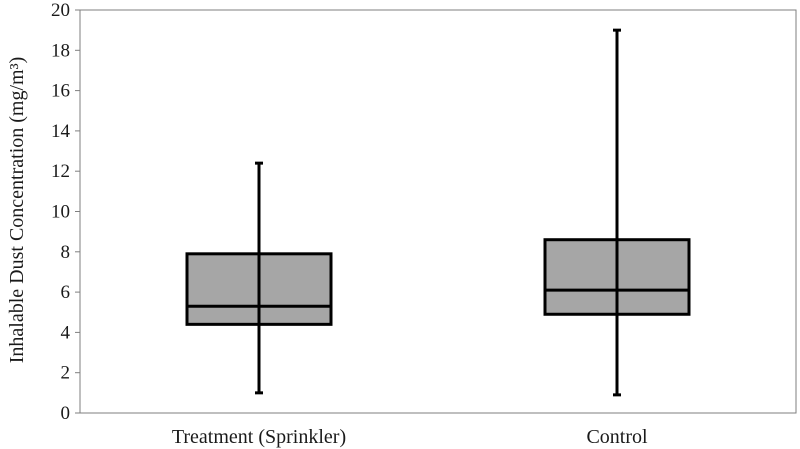 The width and height of the screenshot is (800, 449). Describe the element at coordinates (259, 437) in the screenshot. I see `x-category-label: Treatment (Sprinkler)` at that location.